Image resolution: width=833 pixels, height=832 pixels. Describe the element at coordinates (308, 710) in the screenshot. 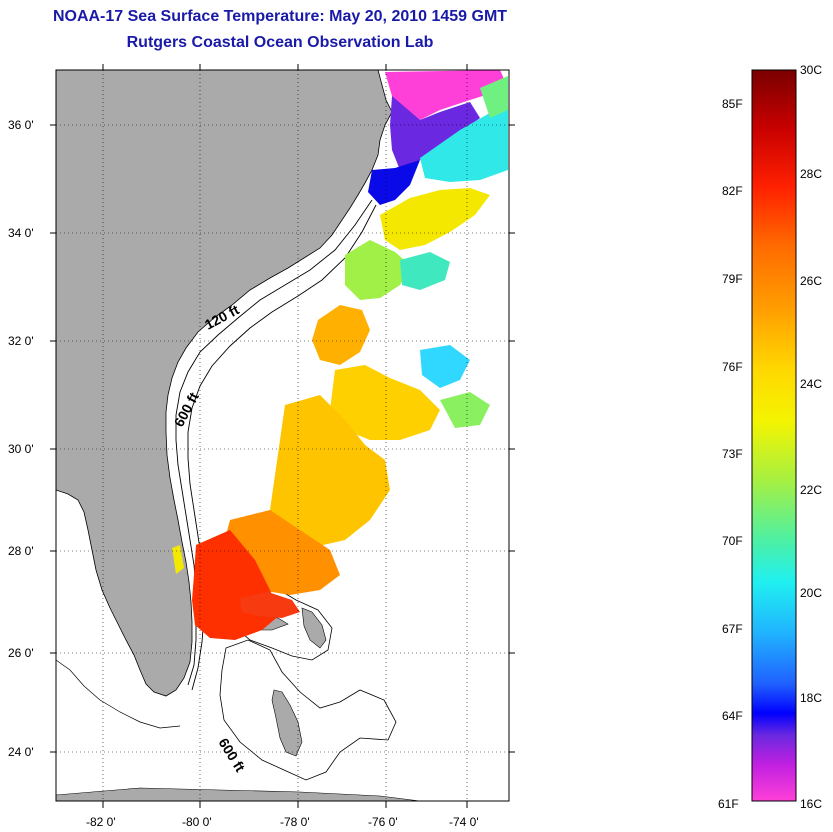

I see `contour-bahamas-a` at that location.